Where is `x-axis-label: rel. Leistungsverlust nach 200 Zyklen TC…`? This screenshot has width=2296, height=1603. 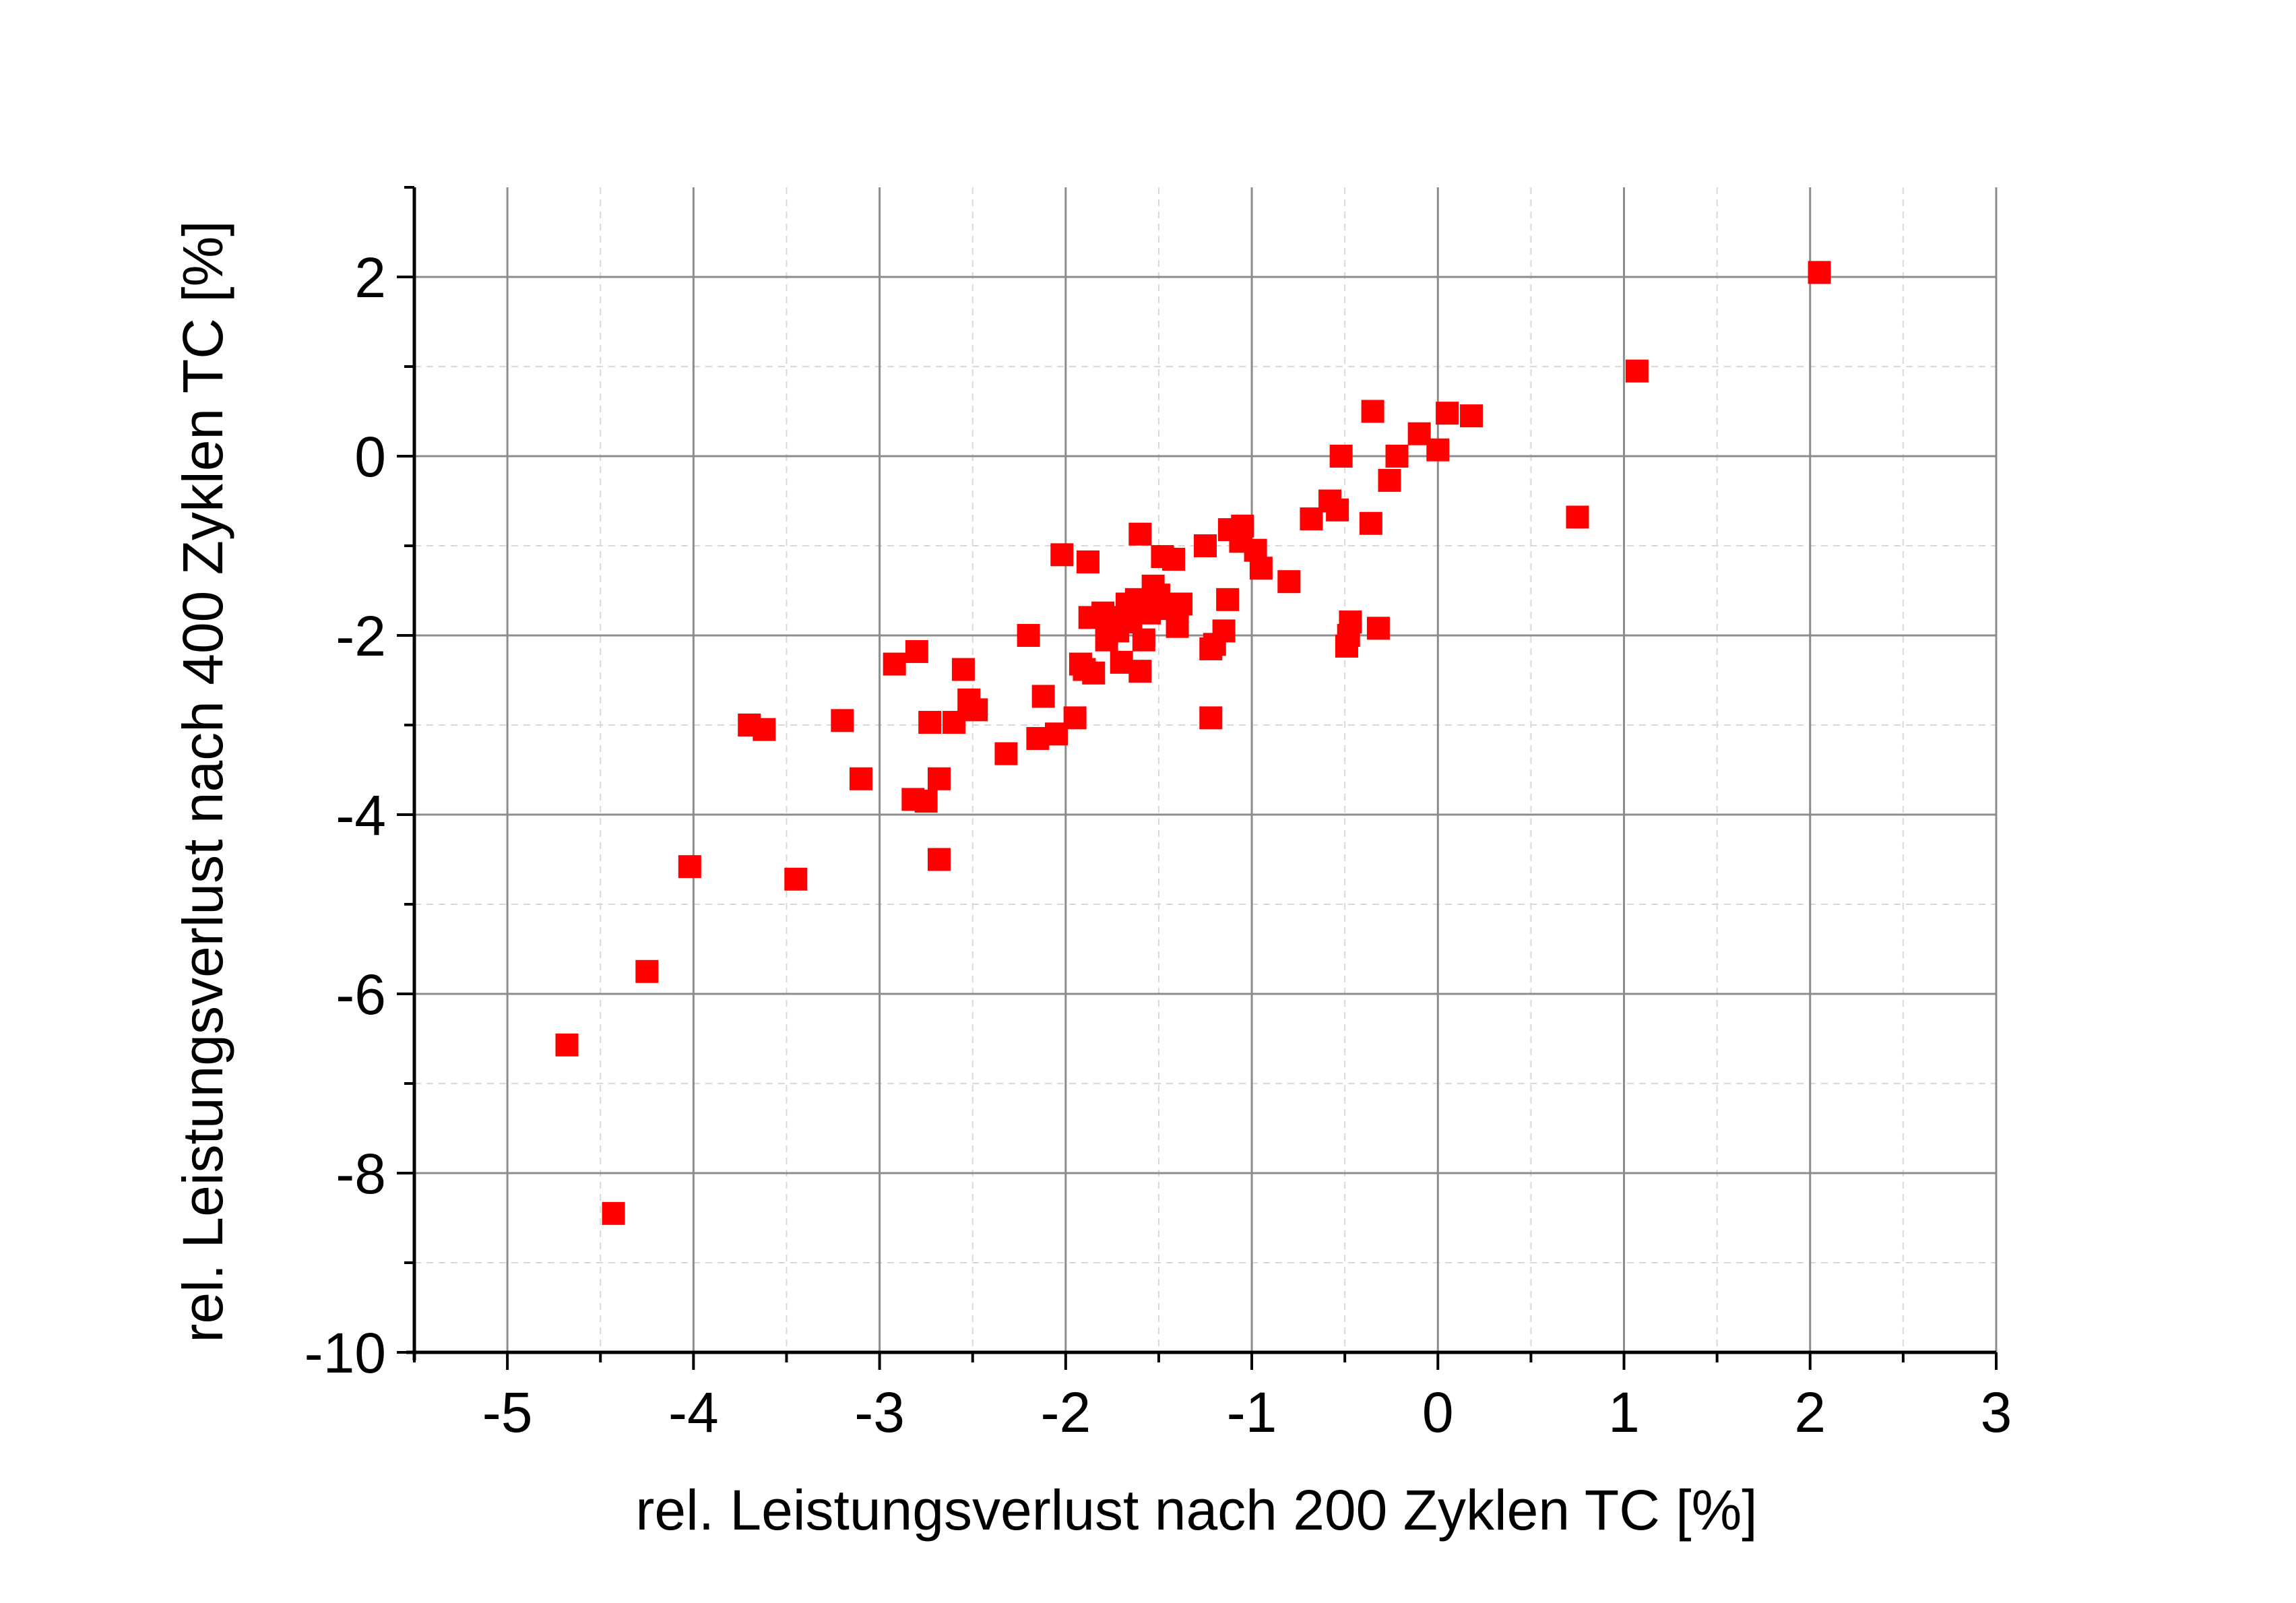
x-axis-label: rel. Leistungsverlust nach 200 Zyklen TC… is located at coordinates (1196, 1510).